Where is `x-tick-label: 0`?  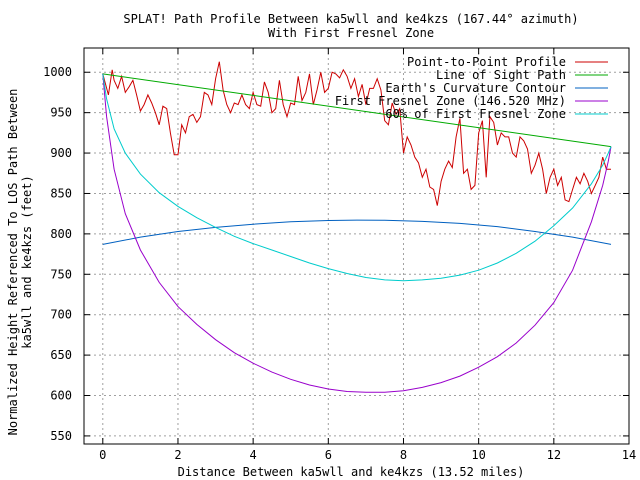 x-tick-label: 0 is located at coordinates (102, 455).